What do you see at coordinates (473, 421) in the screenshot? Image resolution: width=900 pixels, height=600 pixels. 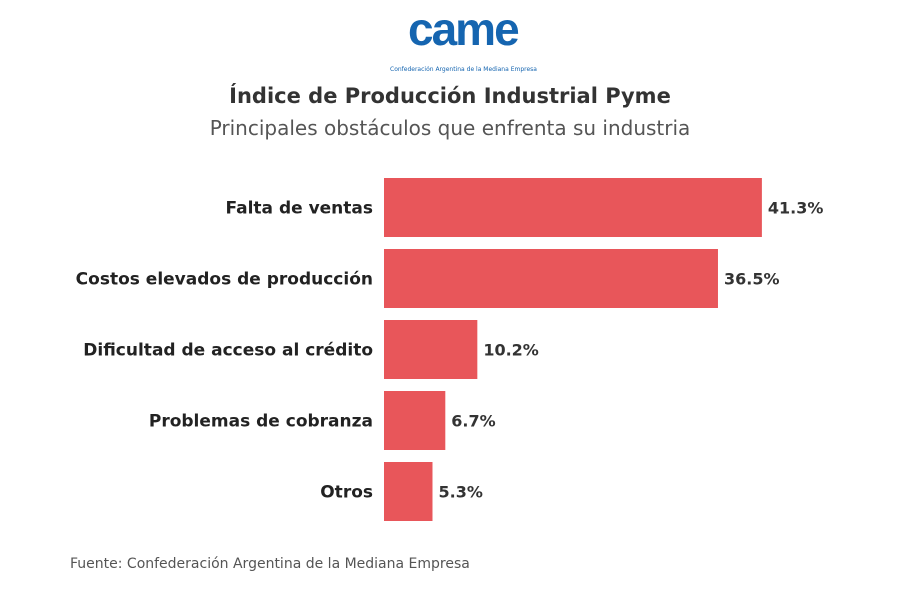 I see `value-label: 6.7%` at bounding box center [473, 421].